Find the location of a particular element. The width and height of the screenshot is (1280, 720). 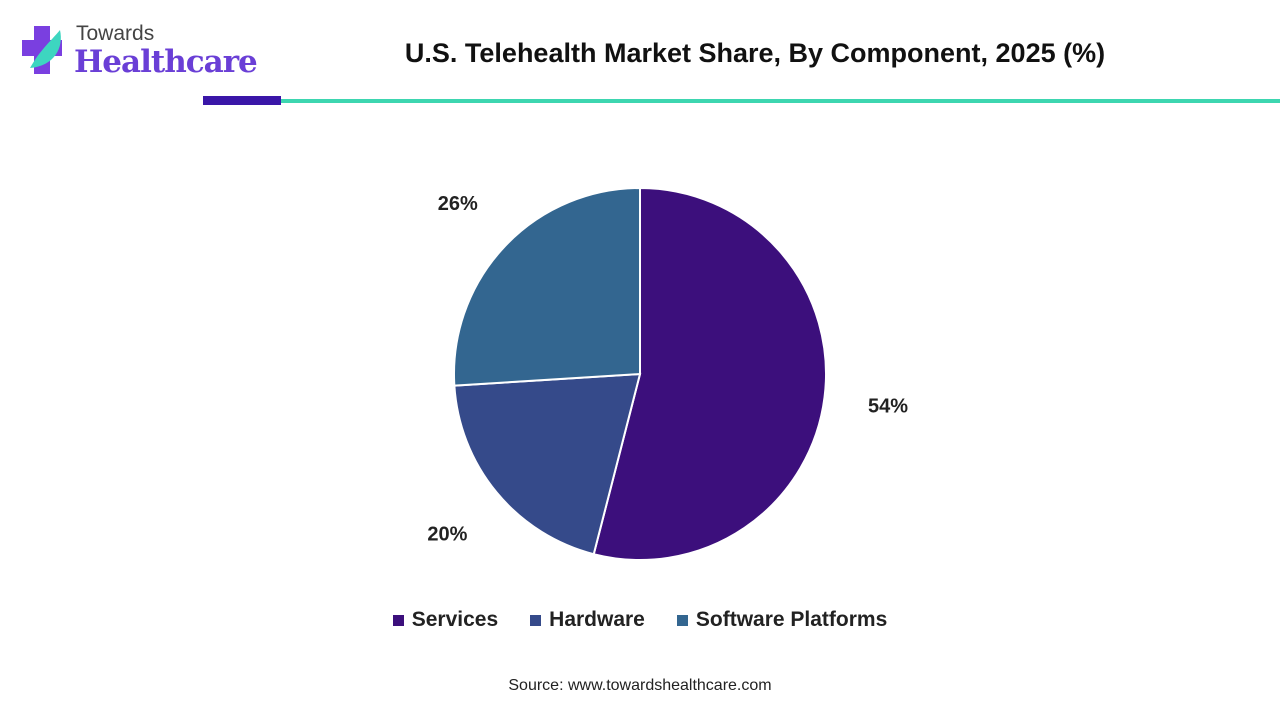

legend: Services Hardware Software Platforms is located at coordinates (640, 620).